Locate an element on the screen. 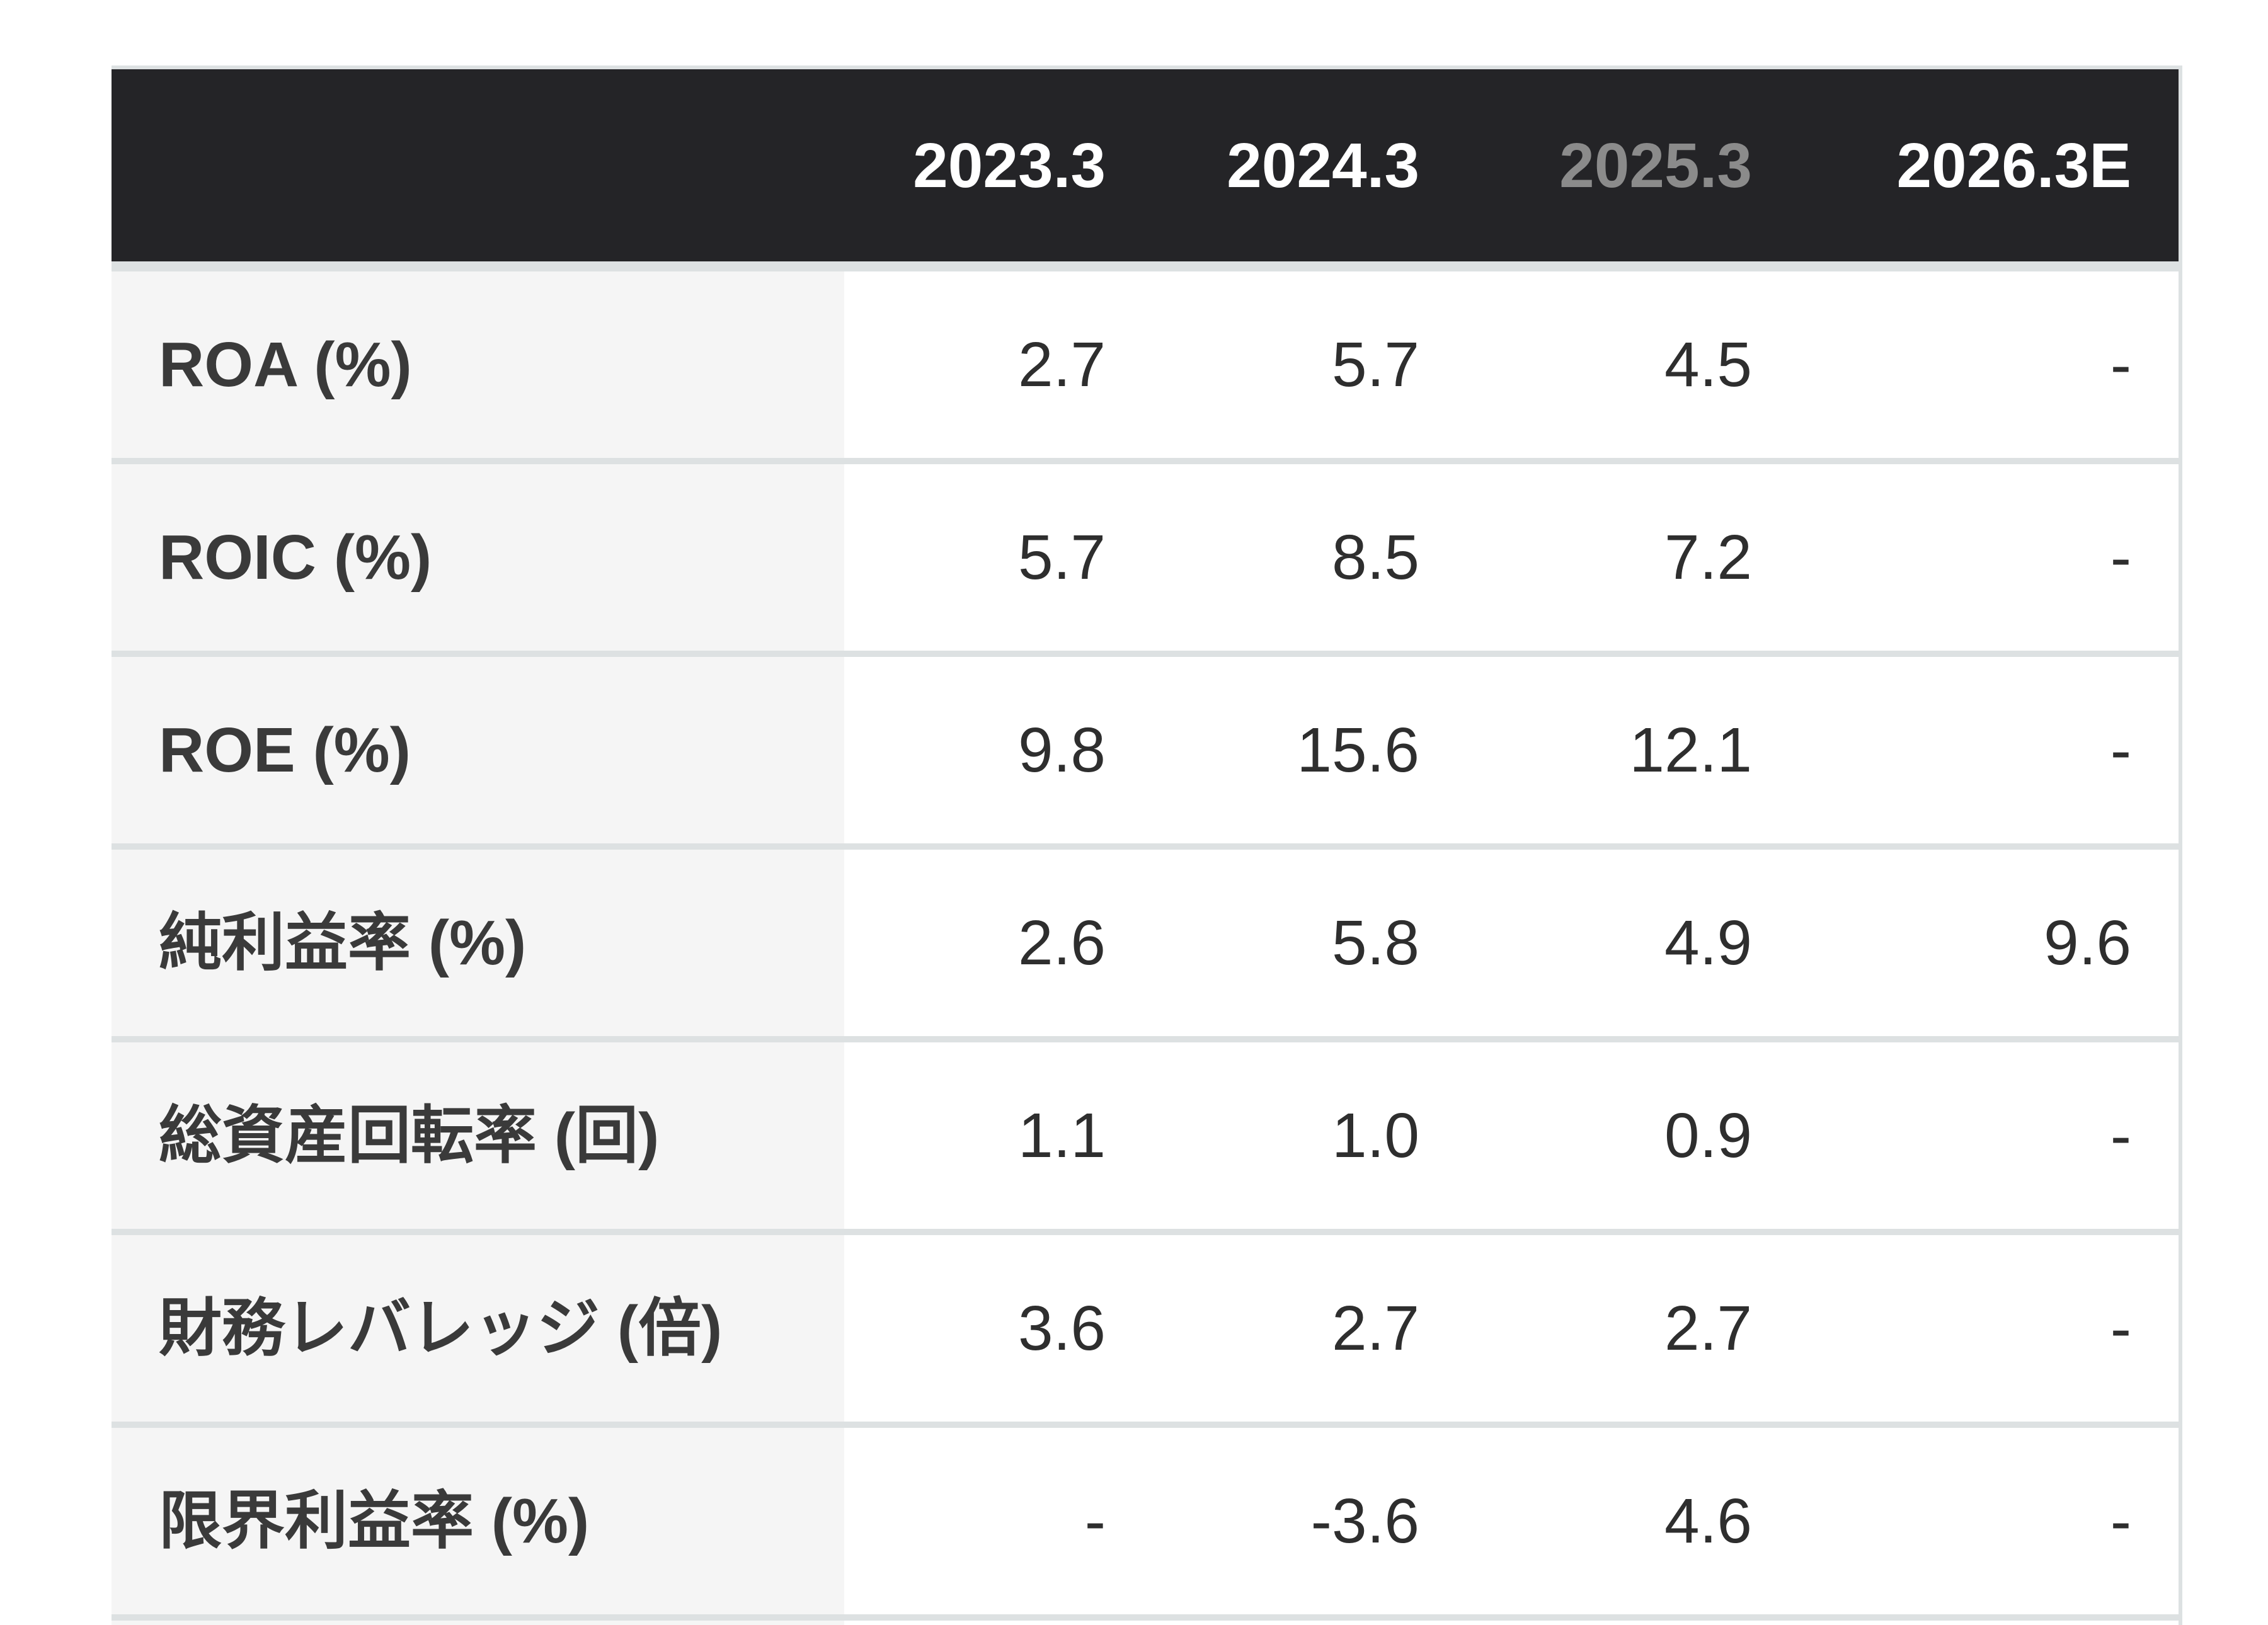 The image size is (2268, 1625). cell-value: 1.0 is located at coordinates (1310, 1135).